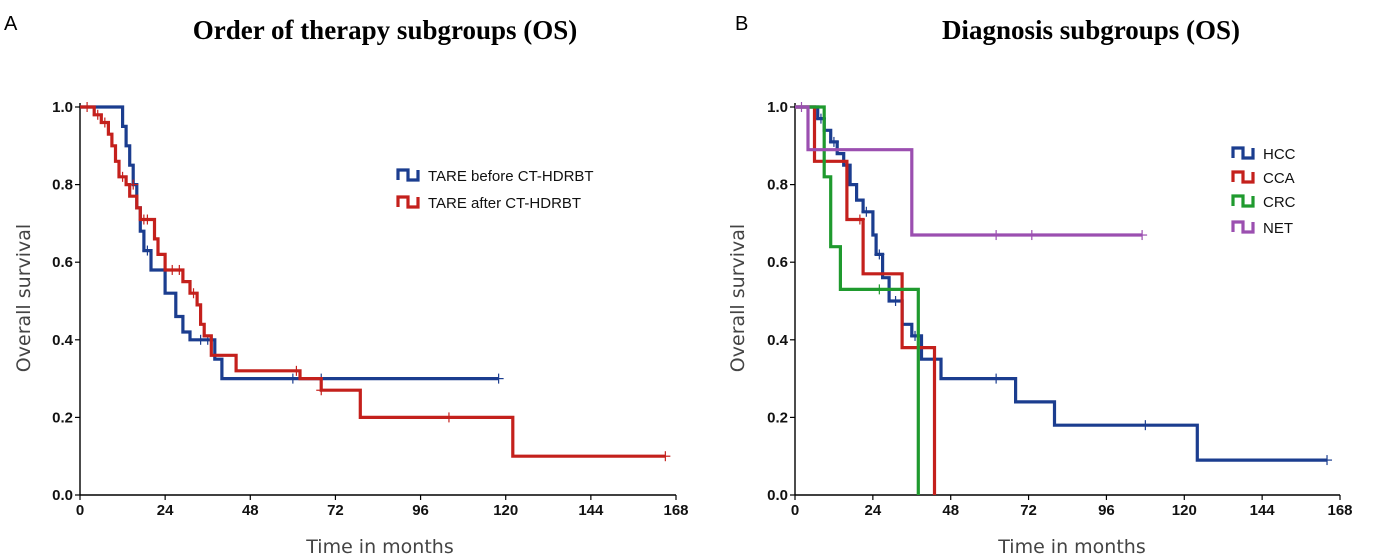 Image resolution: width=1374 pixels, height=557 pixels. What do you see at coordinates (1278, 228) in the screenshot?
I see `legend-label-net: NET` at bounding box center [1278, 228].